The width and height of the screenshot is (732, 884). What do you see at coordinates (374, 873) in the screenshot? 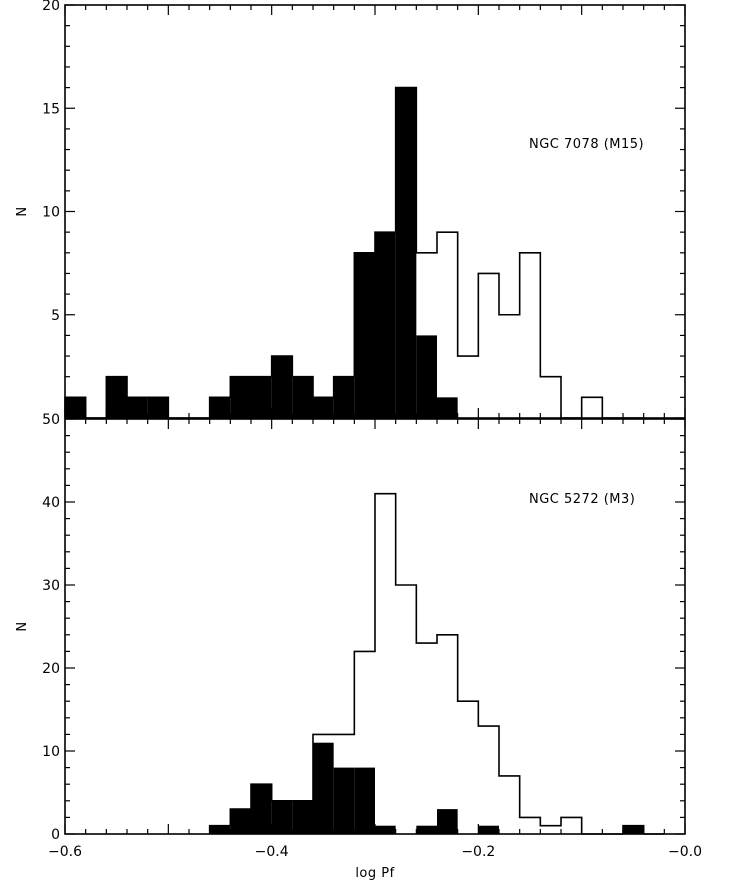
I see `panel-1-x-axis-label: log Pf` at bounding box center [374, 873].